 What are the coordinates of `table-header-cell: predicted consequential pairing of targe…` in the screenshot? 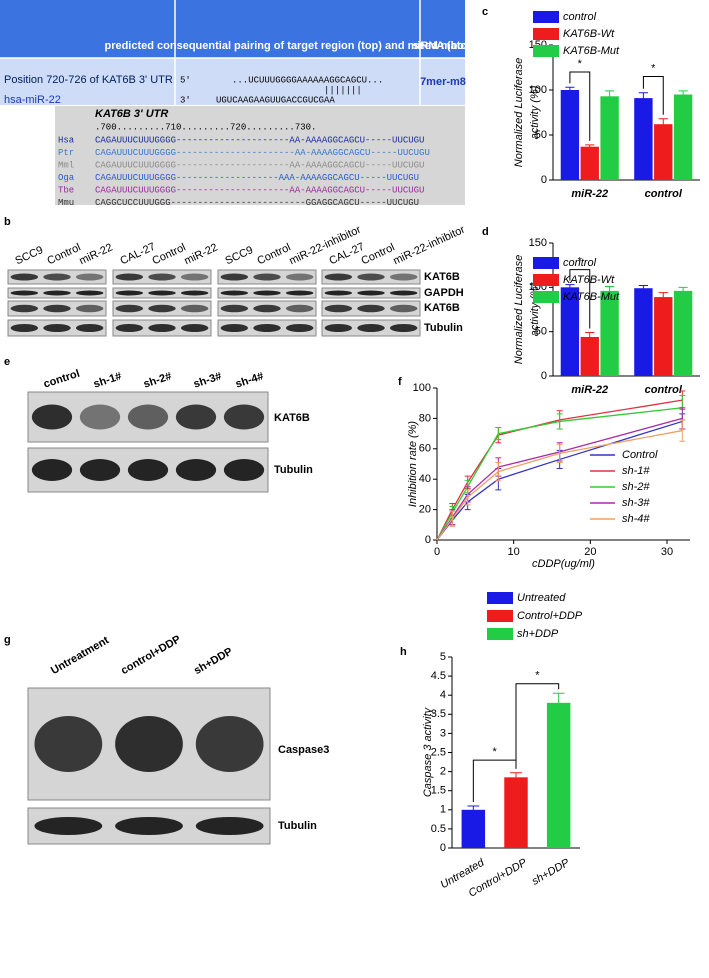 It's located at (297, 46).